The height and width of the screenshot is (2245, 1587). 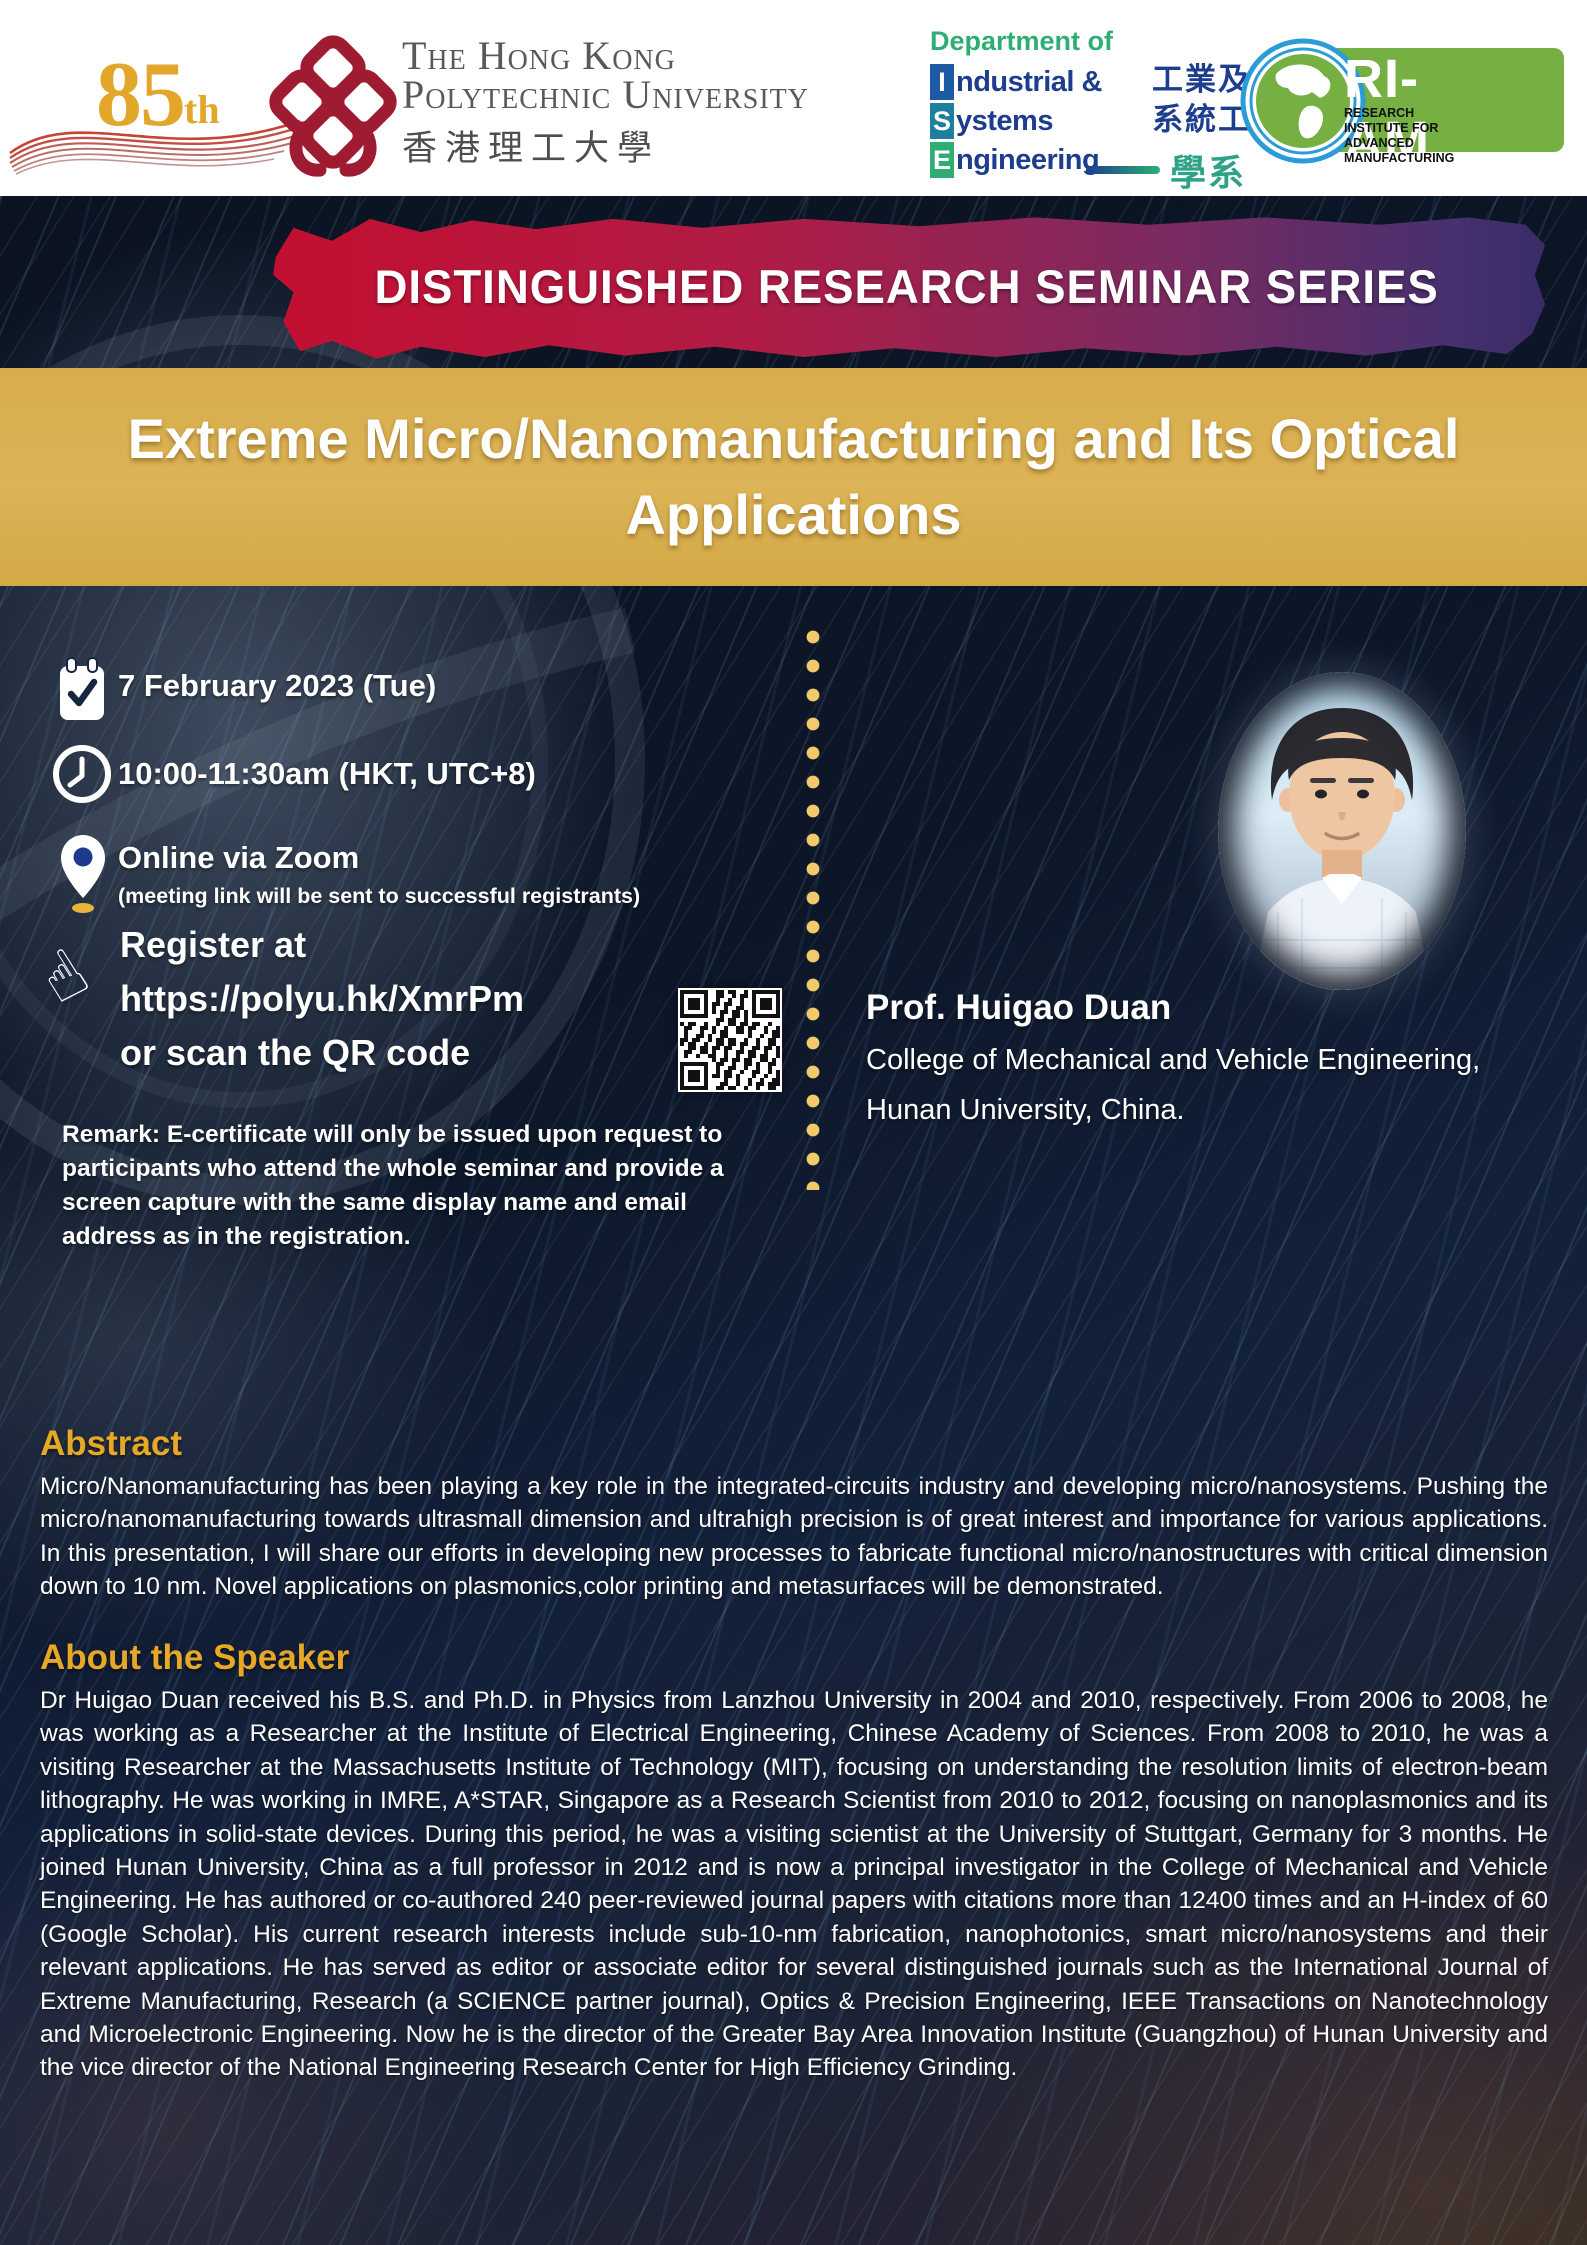 I want to click on university-name-line2: Polytechnic University, so click(x=605, y=94).